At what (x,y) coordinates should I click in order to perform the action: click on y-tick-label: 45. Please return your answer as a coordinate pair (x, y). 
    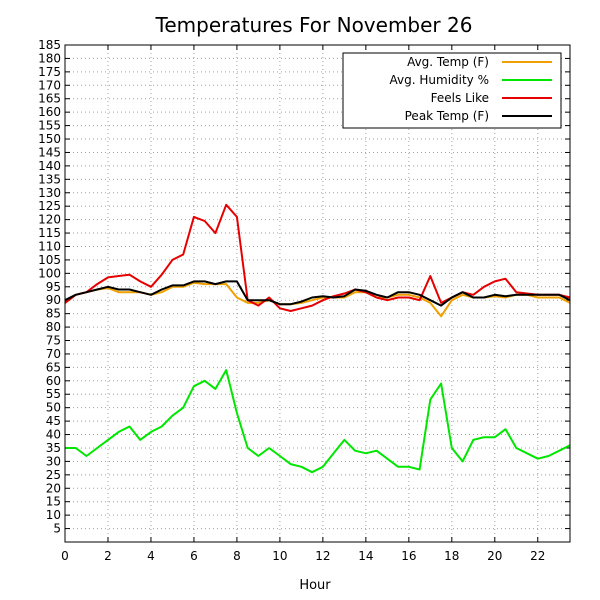
    Looking at the image, I should click on (53, 421).